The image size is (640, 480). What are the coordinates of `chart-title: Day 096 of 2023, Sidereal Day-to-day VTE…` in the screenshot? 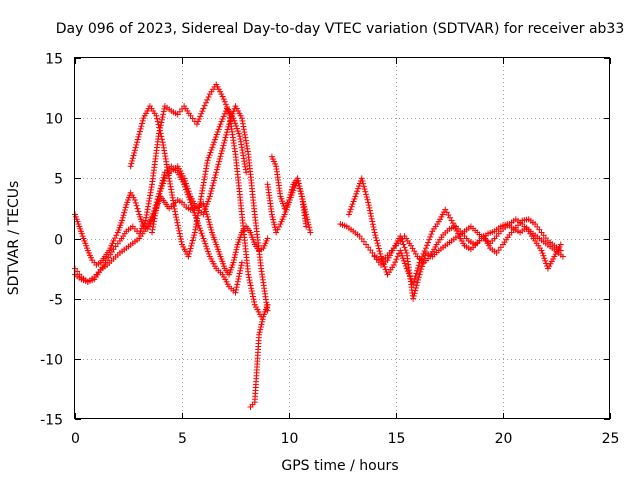 It's located at (340, 29).